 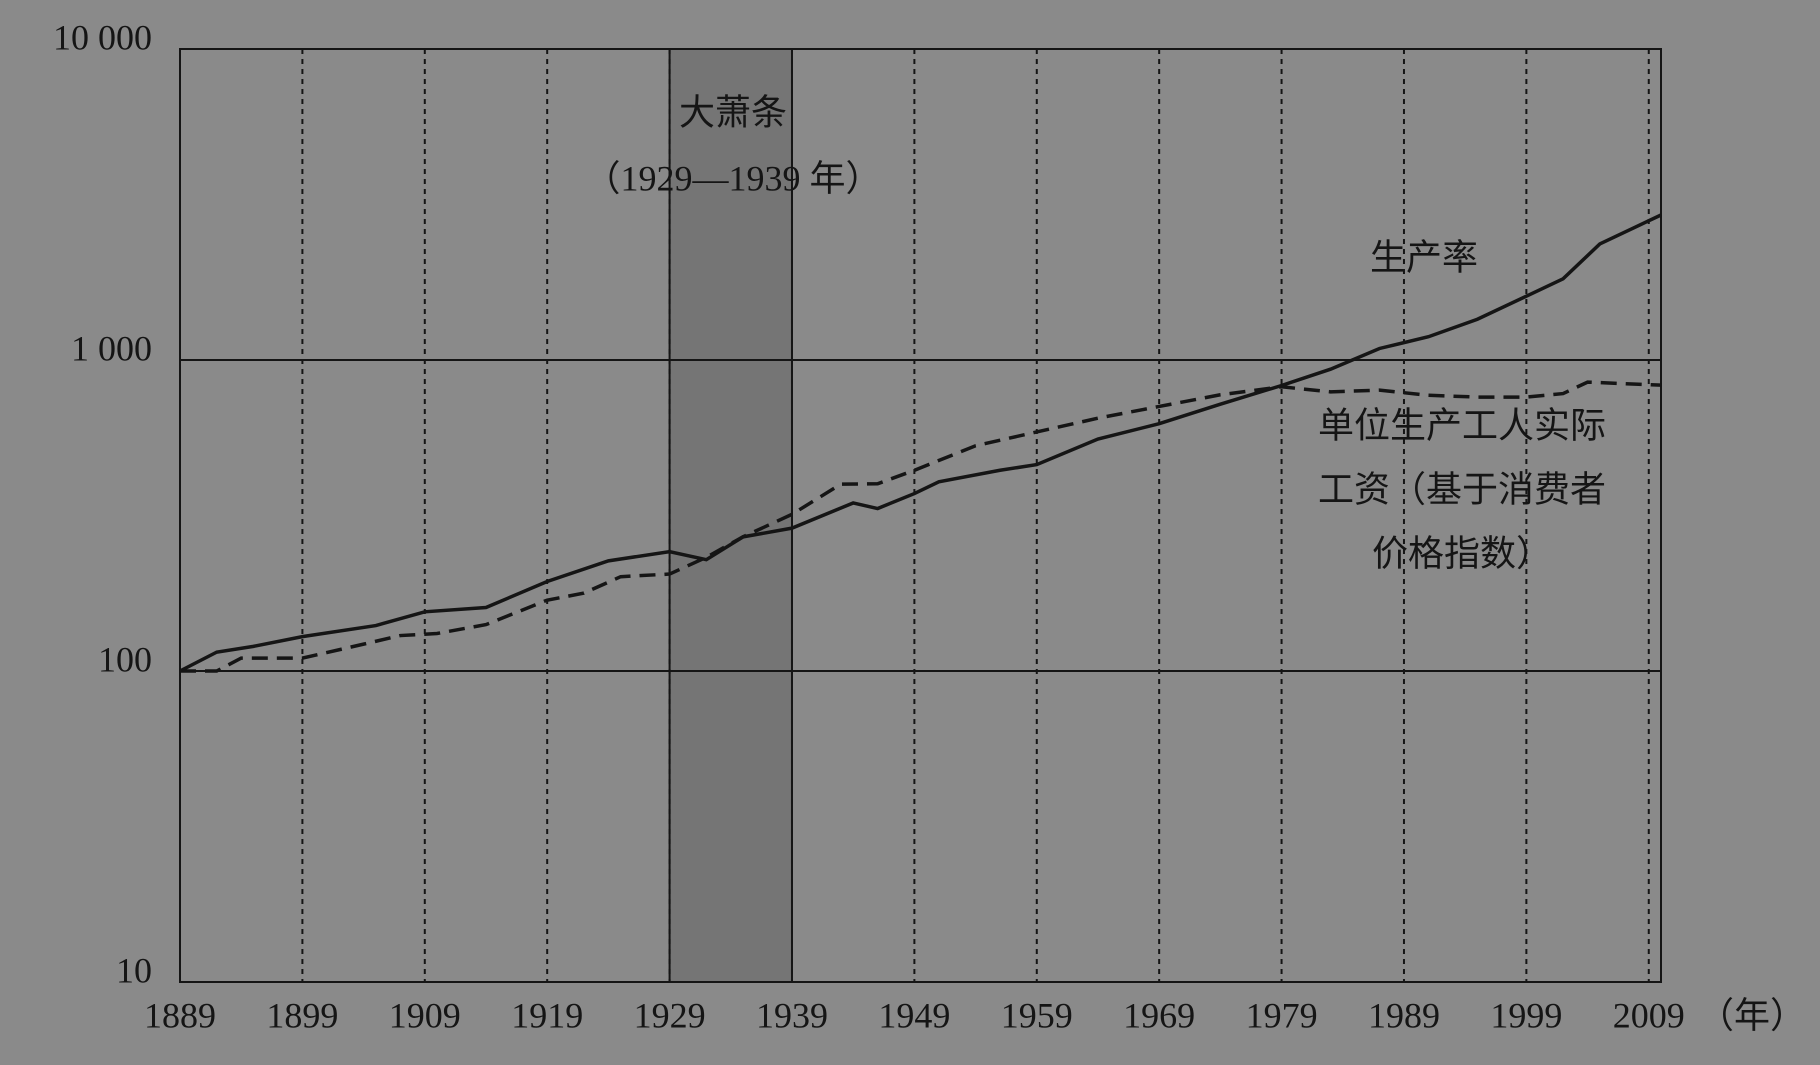 What do you see at coordinates (914, 1015) in the screenshot?
I see `x-tick-label: 1949` at bounding box center [914, 1015].